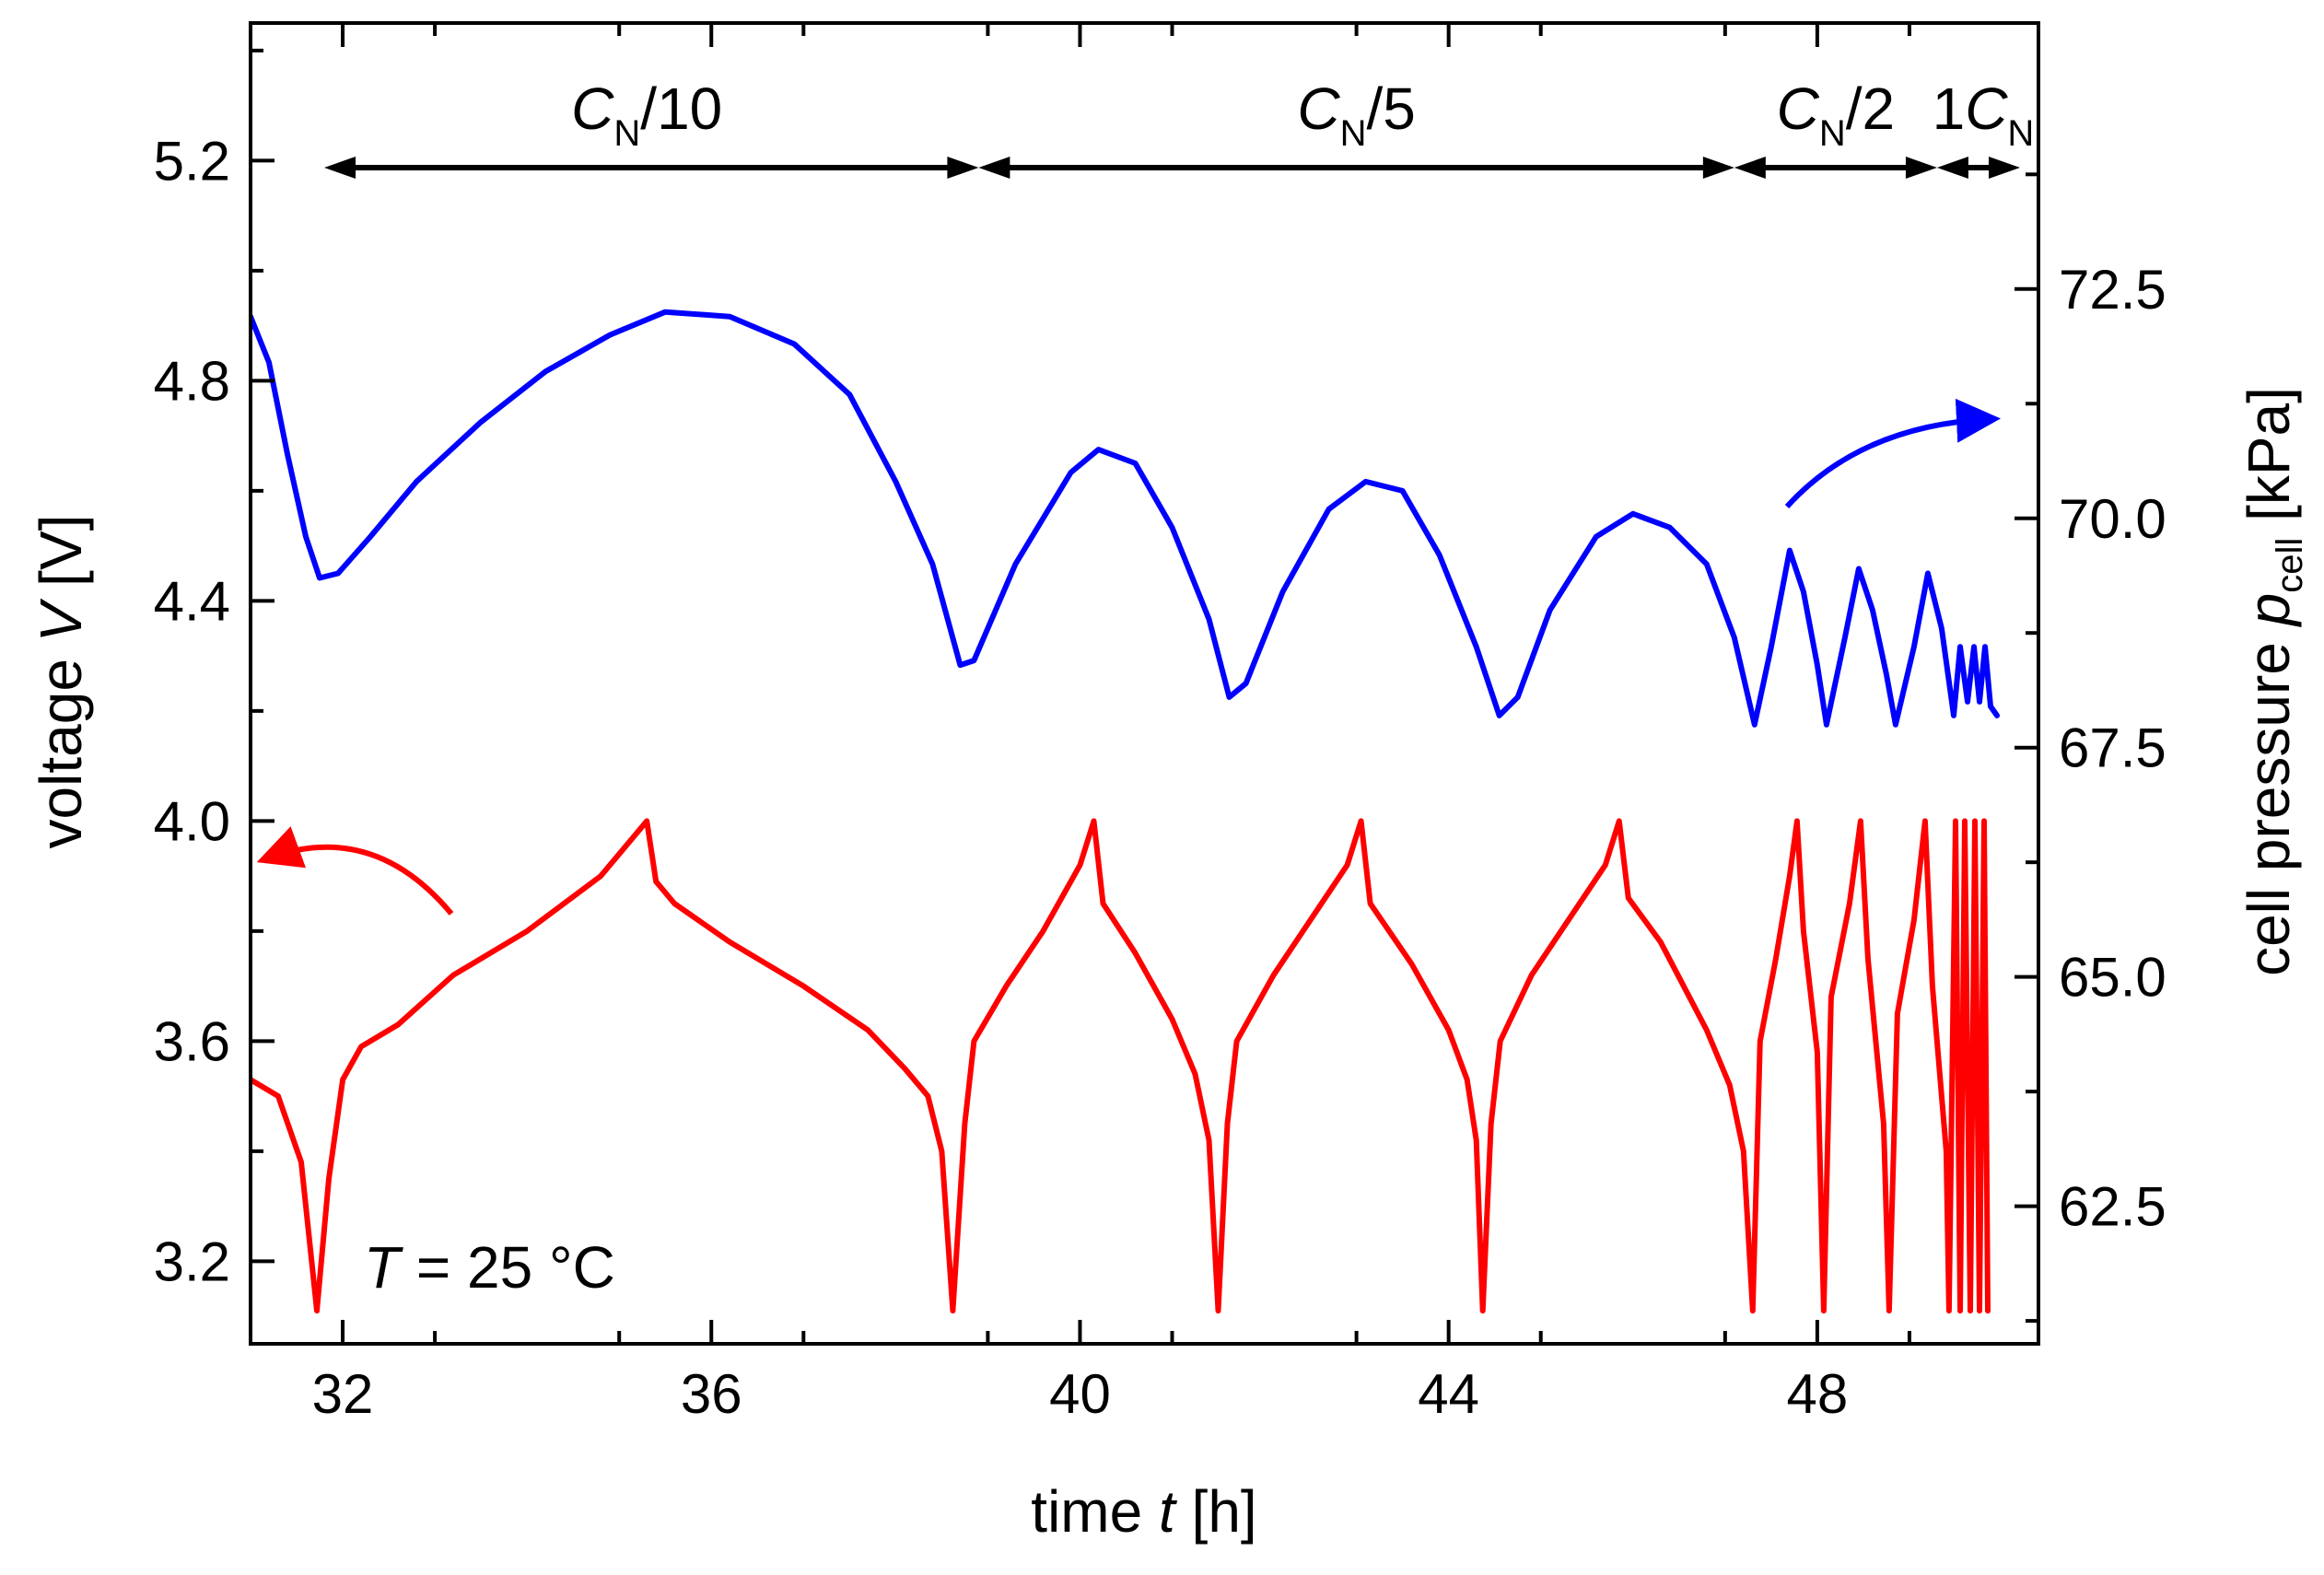 This screenshot has height=1575, width=2324. Describe the element at coordinates (192, 1261) in the screenshot. I see `y-left-tick-label: 3.2` at that location.